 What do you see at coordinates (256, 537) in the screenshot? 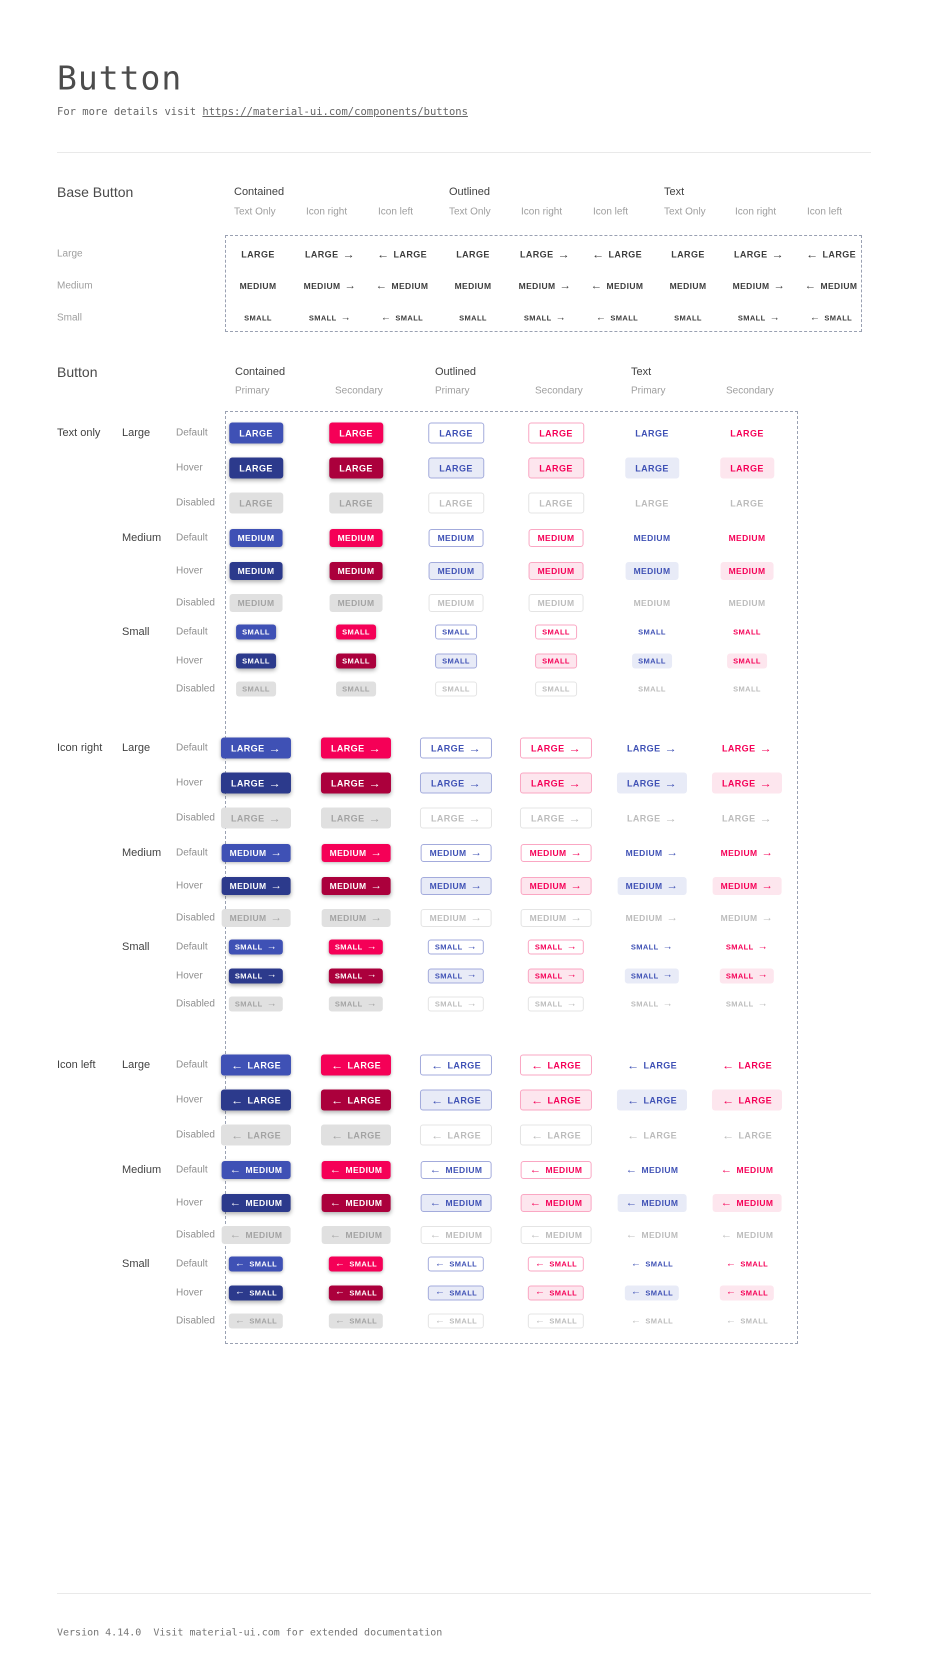
I see `contained-primary-medium-default-button: MEDIUM` at bounding box center [256, 537].